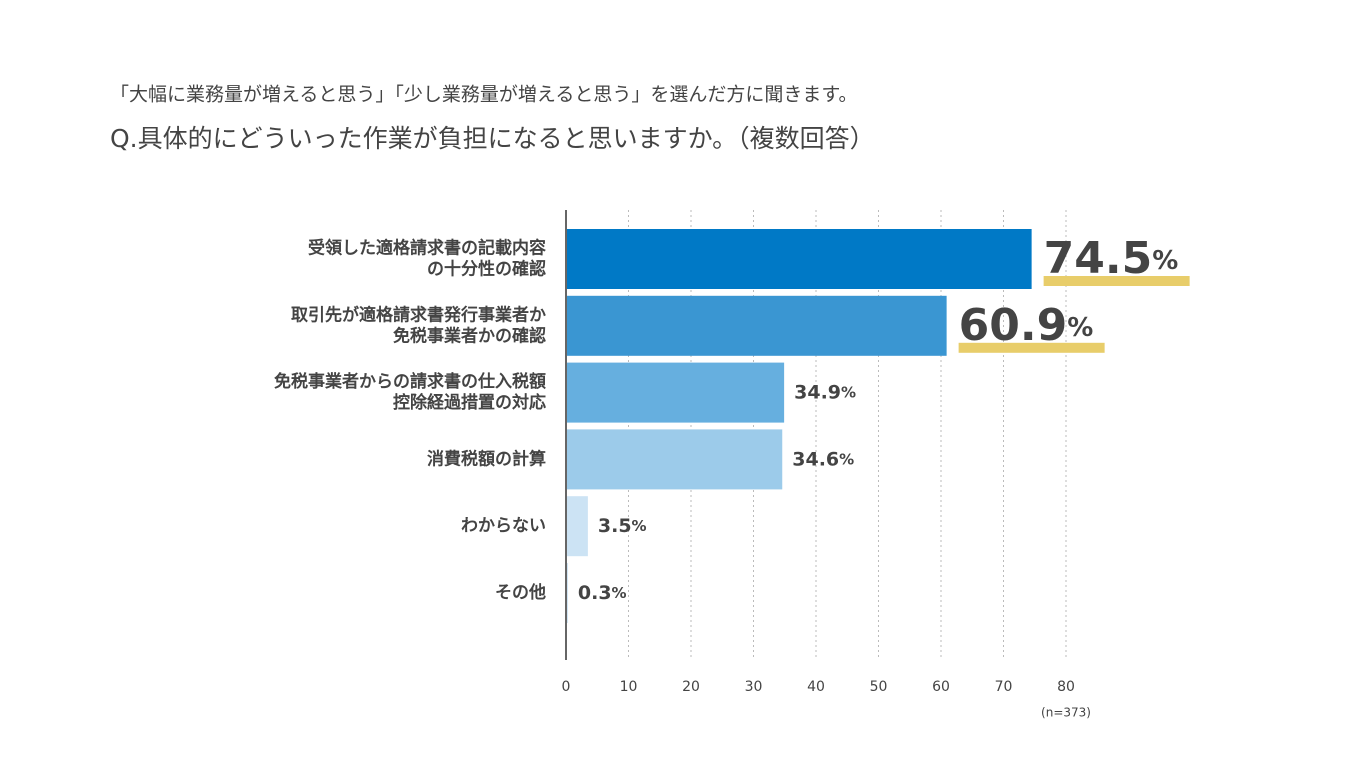  Describe the element at coordinates (418, 314) in the screenshot. I see `y-tick-label: 取引先が適格請求書発行事業者か` at that location.